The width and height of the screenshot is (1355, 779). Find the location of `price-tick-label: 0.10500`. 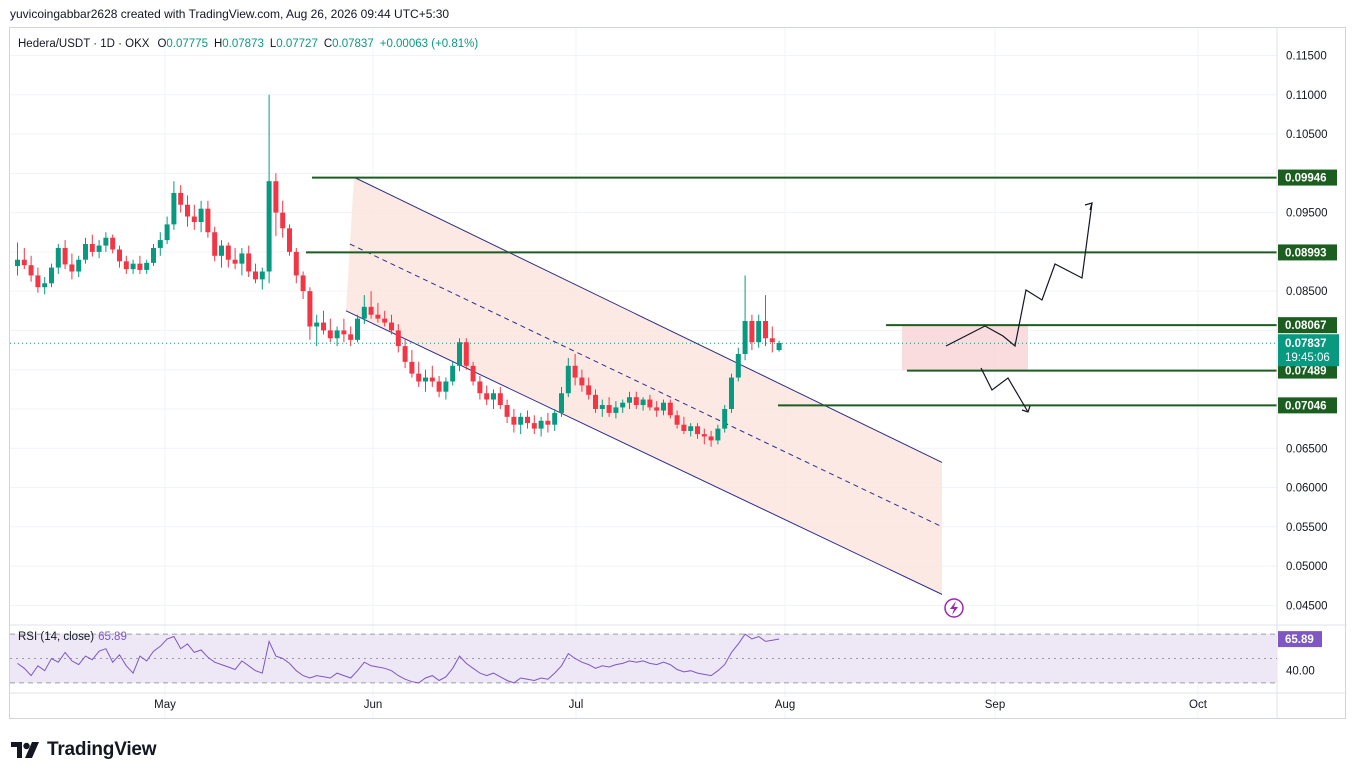

price-tick-label: 0.10500 is located at coordinates (1307, 135).